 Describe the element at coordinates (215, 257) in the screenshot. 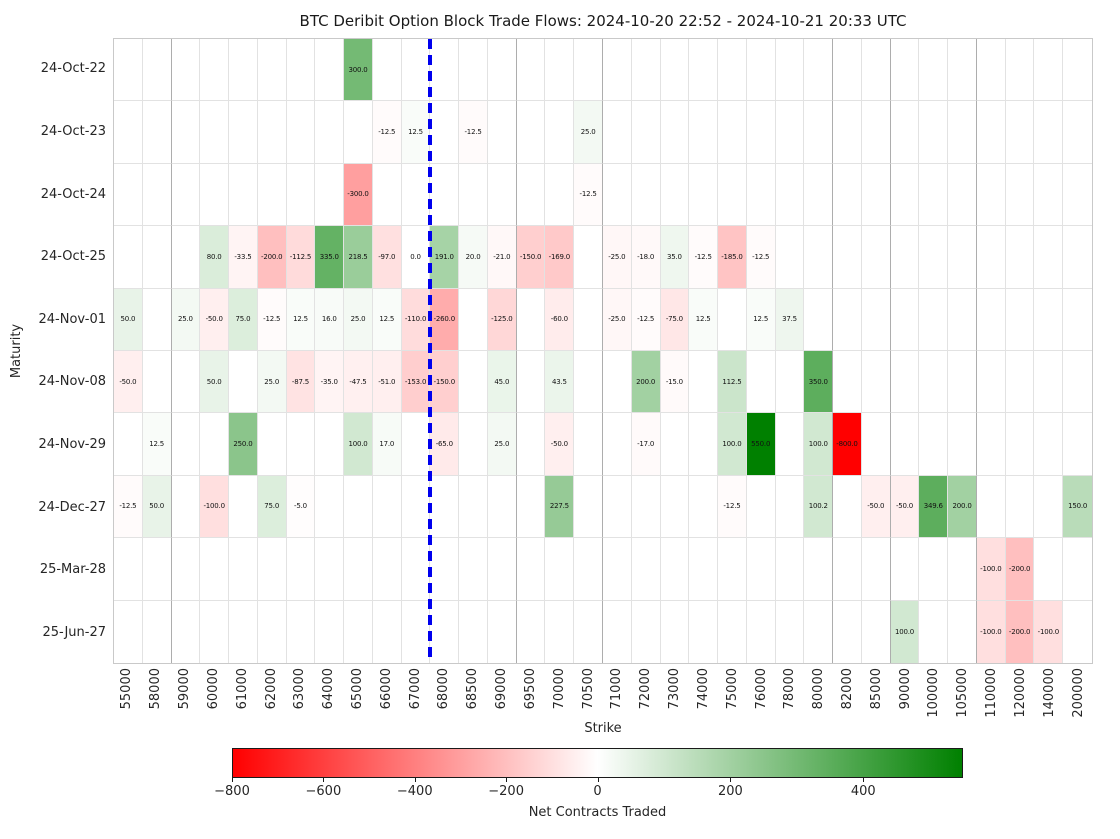

I see `heatmap-cell: 80.0` at that location.